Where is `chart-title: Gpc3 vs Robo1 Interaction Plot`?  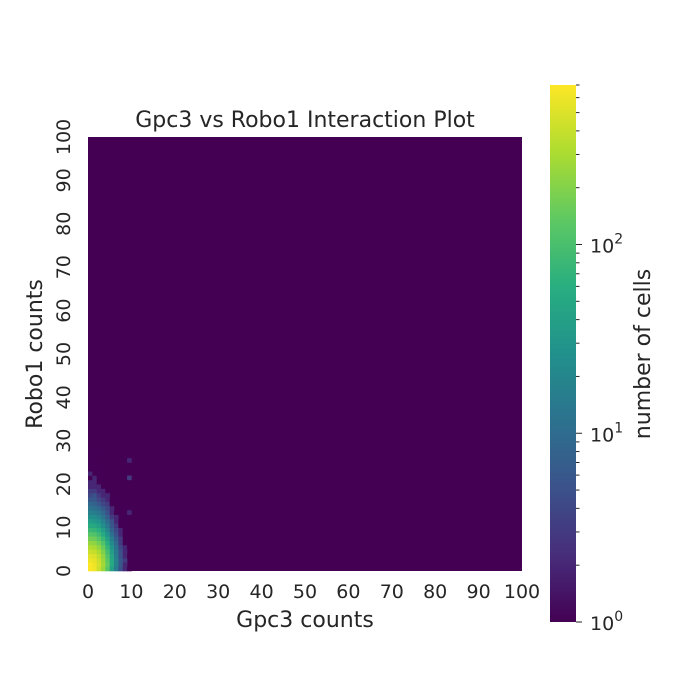 chart-title: Gpc3 vs Robo1 Interaction Plot is located at coordinates (305, 120).